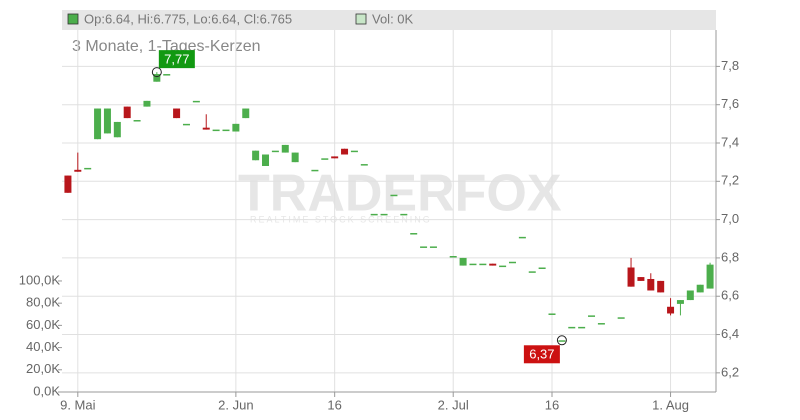  What do you see at coordinates (73, 19) in the screenshot?
I see `ohlc-legend-key` at bounding box center [73, 19].